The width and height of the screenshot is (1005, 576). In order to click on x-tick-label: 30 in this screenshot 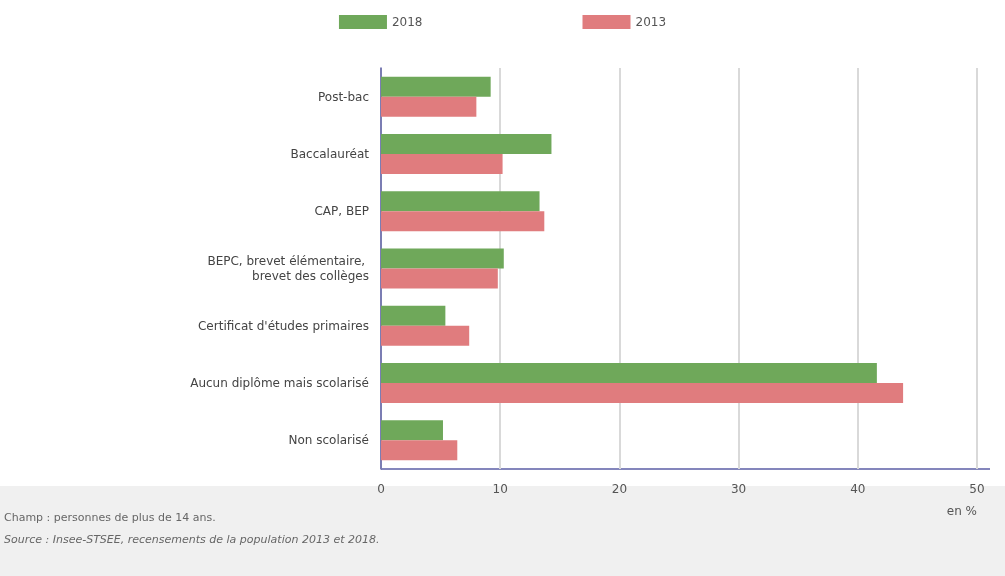, I will do `click(738, 489)`.